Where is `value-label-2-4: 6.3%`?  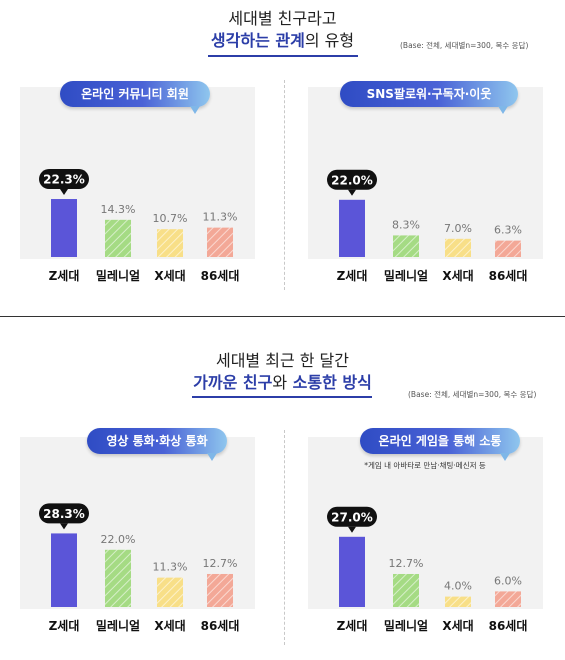 value-label-2-4: 6.3% is located at coordinates (508, 230).